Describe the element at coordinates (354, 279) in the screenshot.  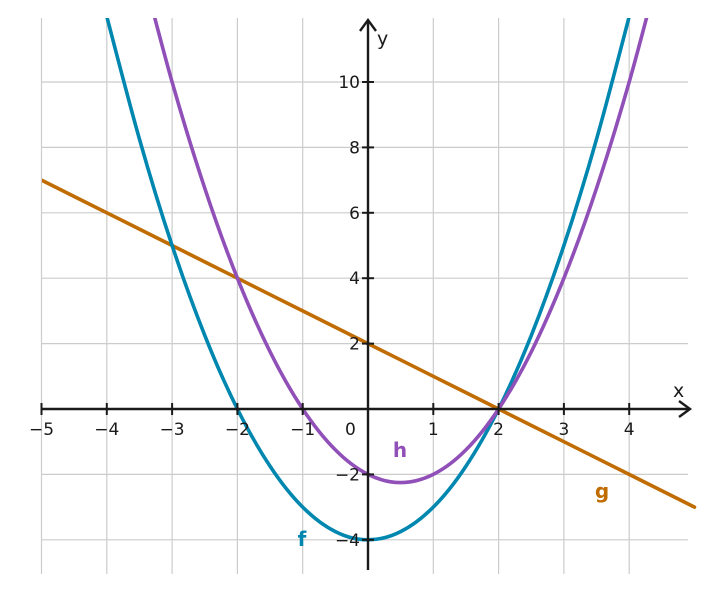
I see `y-tick-label: 4` at that location.